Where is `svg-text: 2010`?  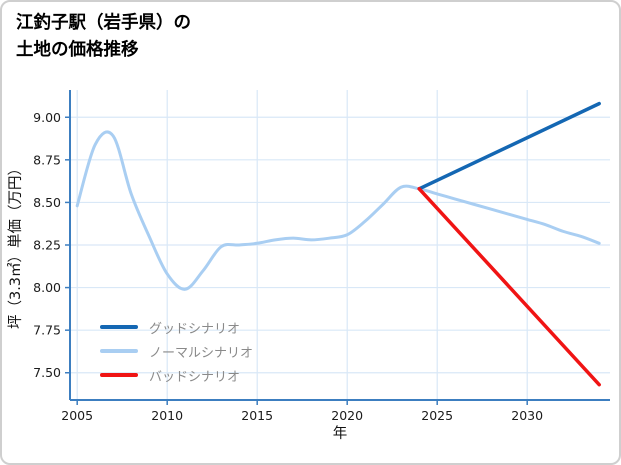
svg-text: 2010 is located at coordinates (167, 415).